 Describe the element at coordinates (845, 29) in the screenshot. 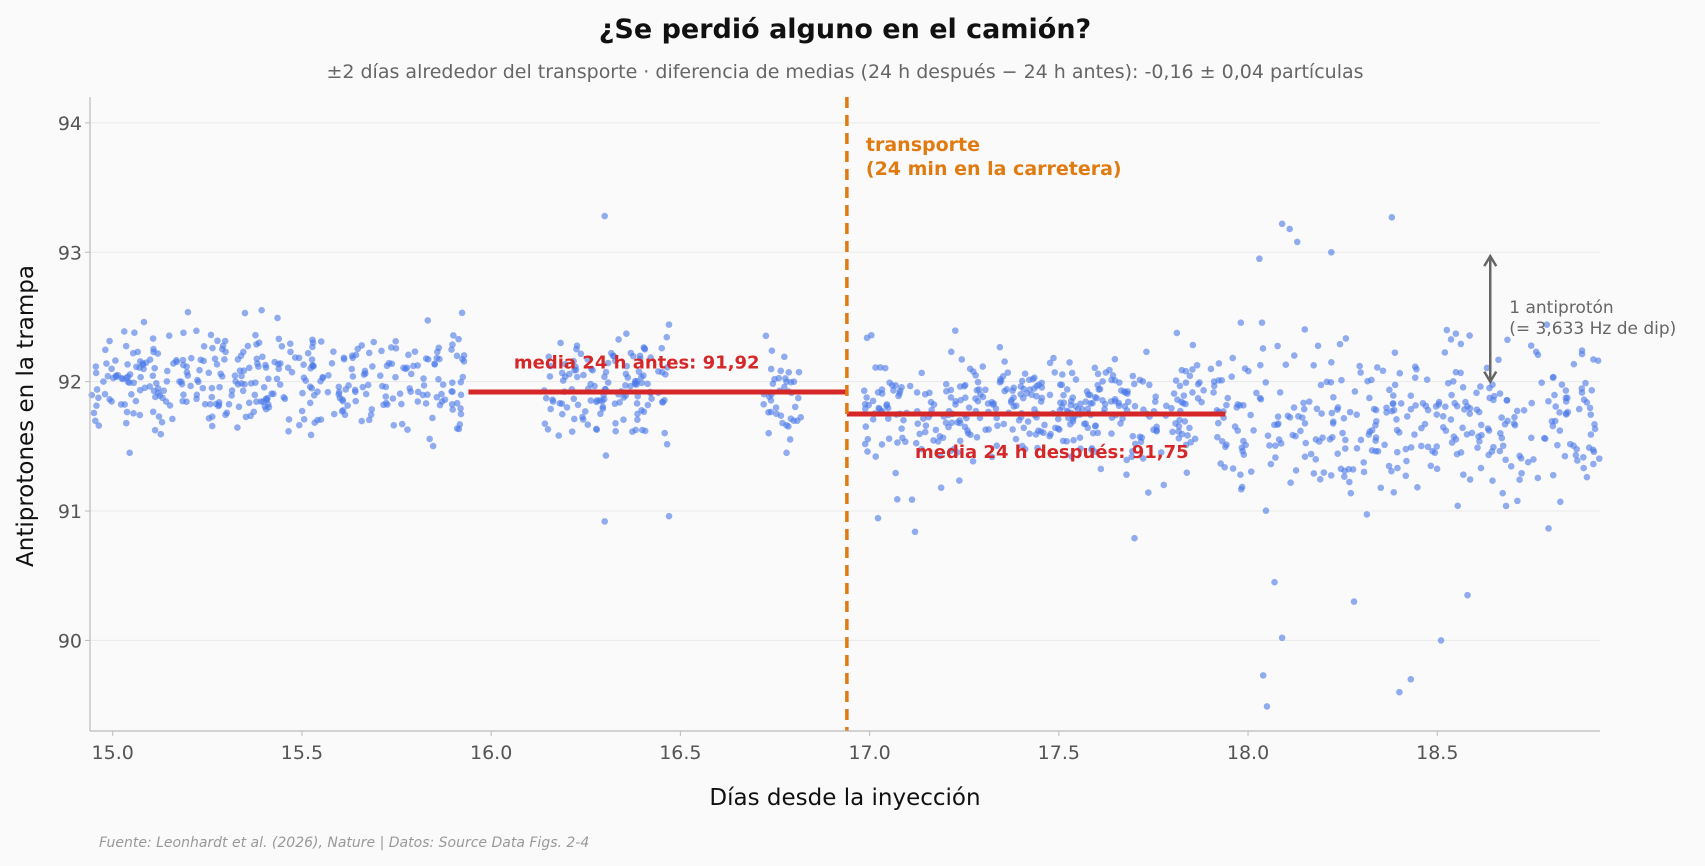

I see `chart-title: ¿Se perdió alguno en el camión?` at that location.